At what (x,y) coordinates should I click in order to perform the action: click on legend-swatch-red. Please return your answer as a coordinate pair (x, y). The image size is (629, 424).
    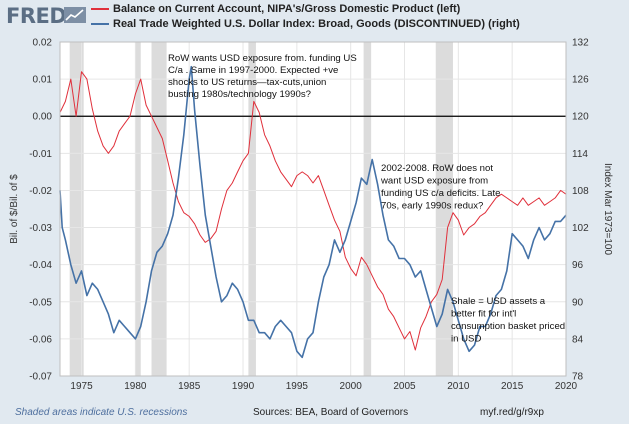
    Looking at the image, I should click on (100, 9).